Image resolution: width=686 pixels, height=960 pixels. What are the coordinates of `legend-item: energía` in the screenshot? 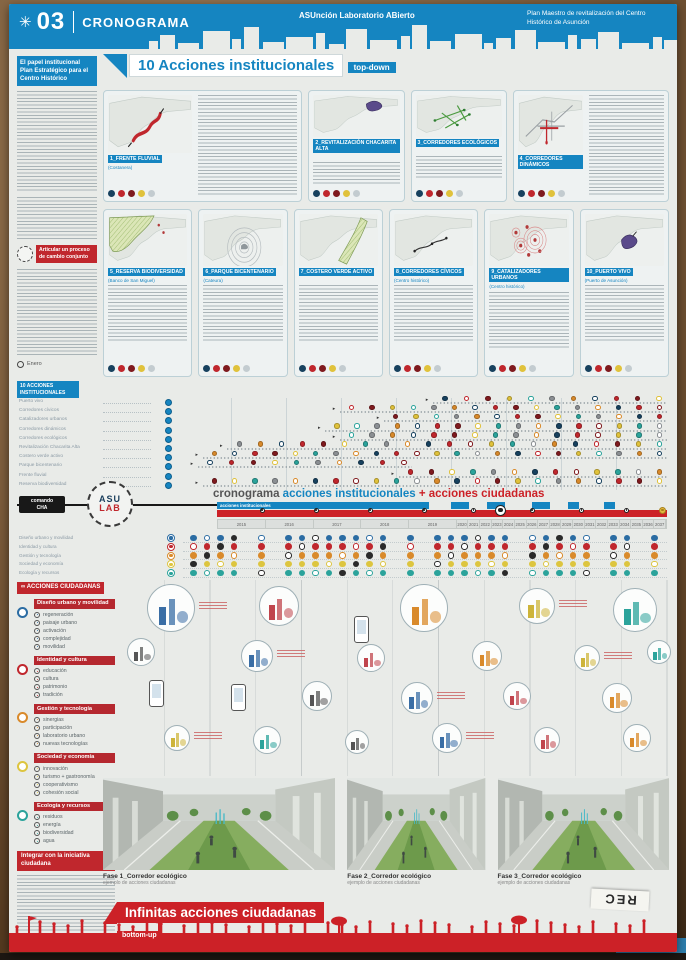 It's located at (74, 825).